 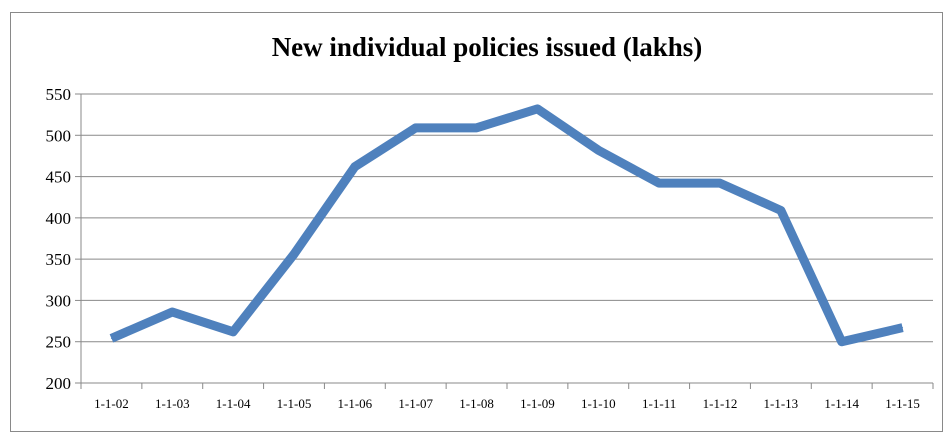 I want to click on x-tick-label: 1-1-06, so click(x=355, y=403).